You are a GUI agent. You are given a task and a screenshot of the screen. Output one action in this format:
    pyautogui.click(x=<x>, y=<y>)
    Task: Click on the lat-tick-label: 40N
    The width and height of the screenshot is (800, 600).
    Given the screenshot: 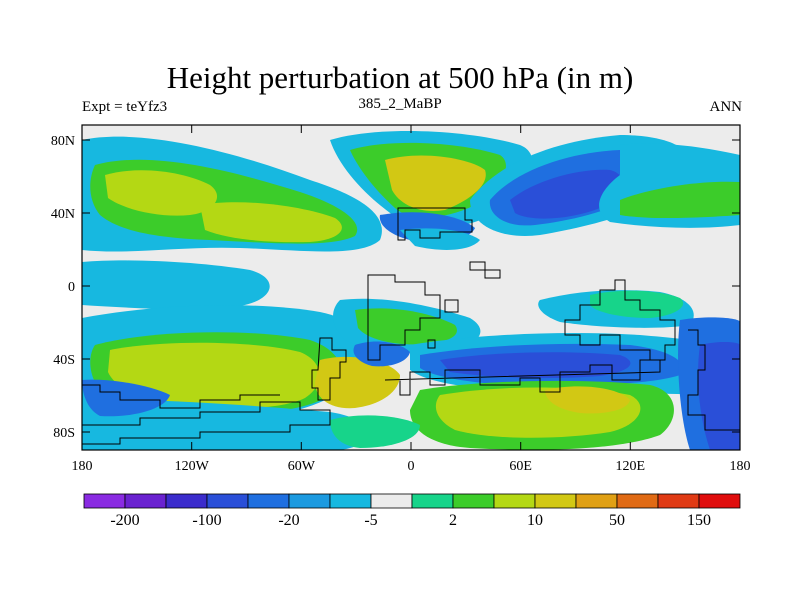 What is the action you would take?
    pyautogui.click(x=63, y=214)
    